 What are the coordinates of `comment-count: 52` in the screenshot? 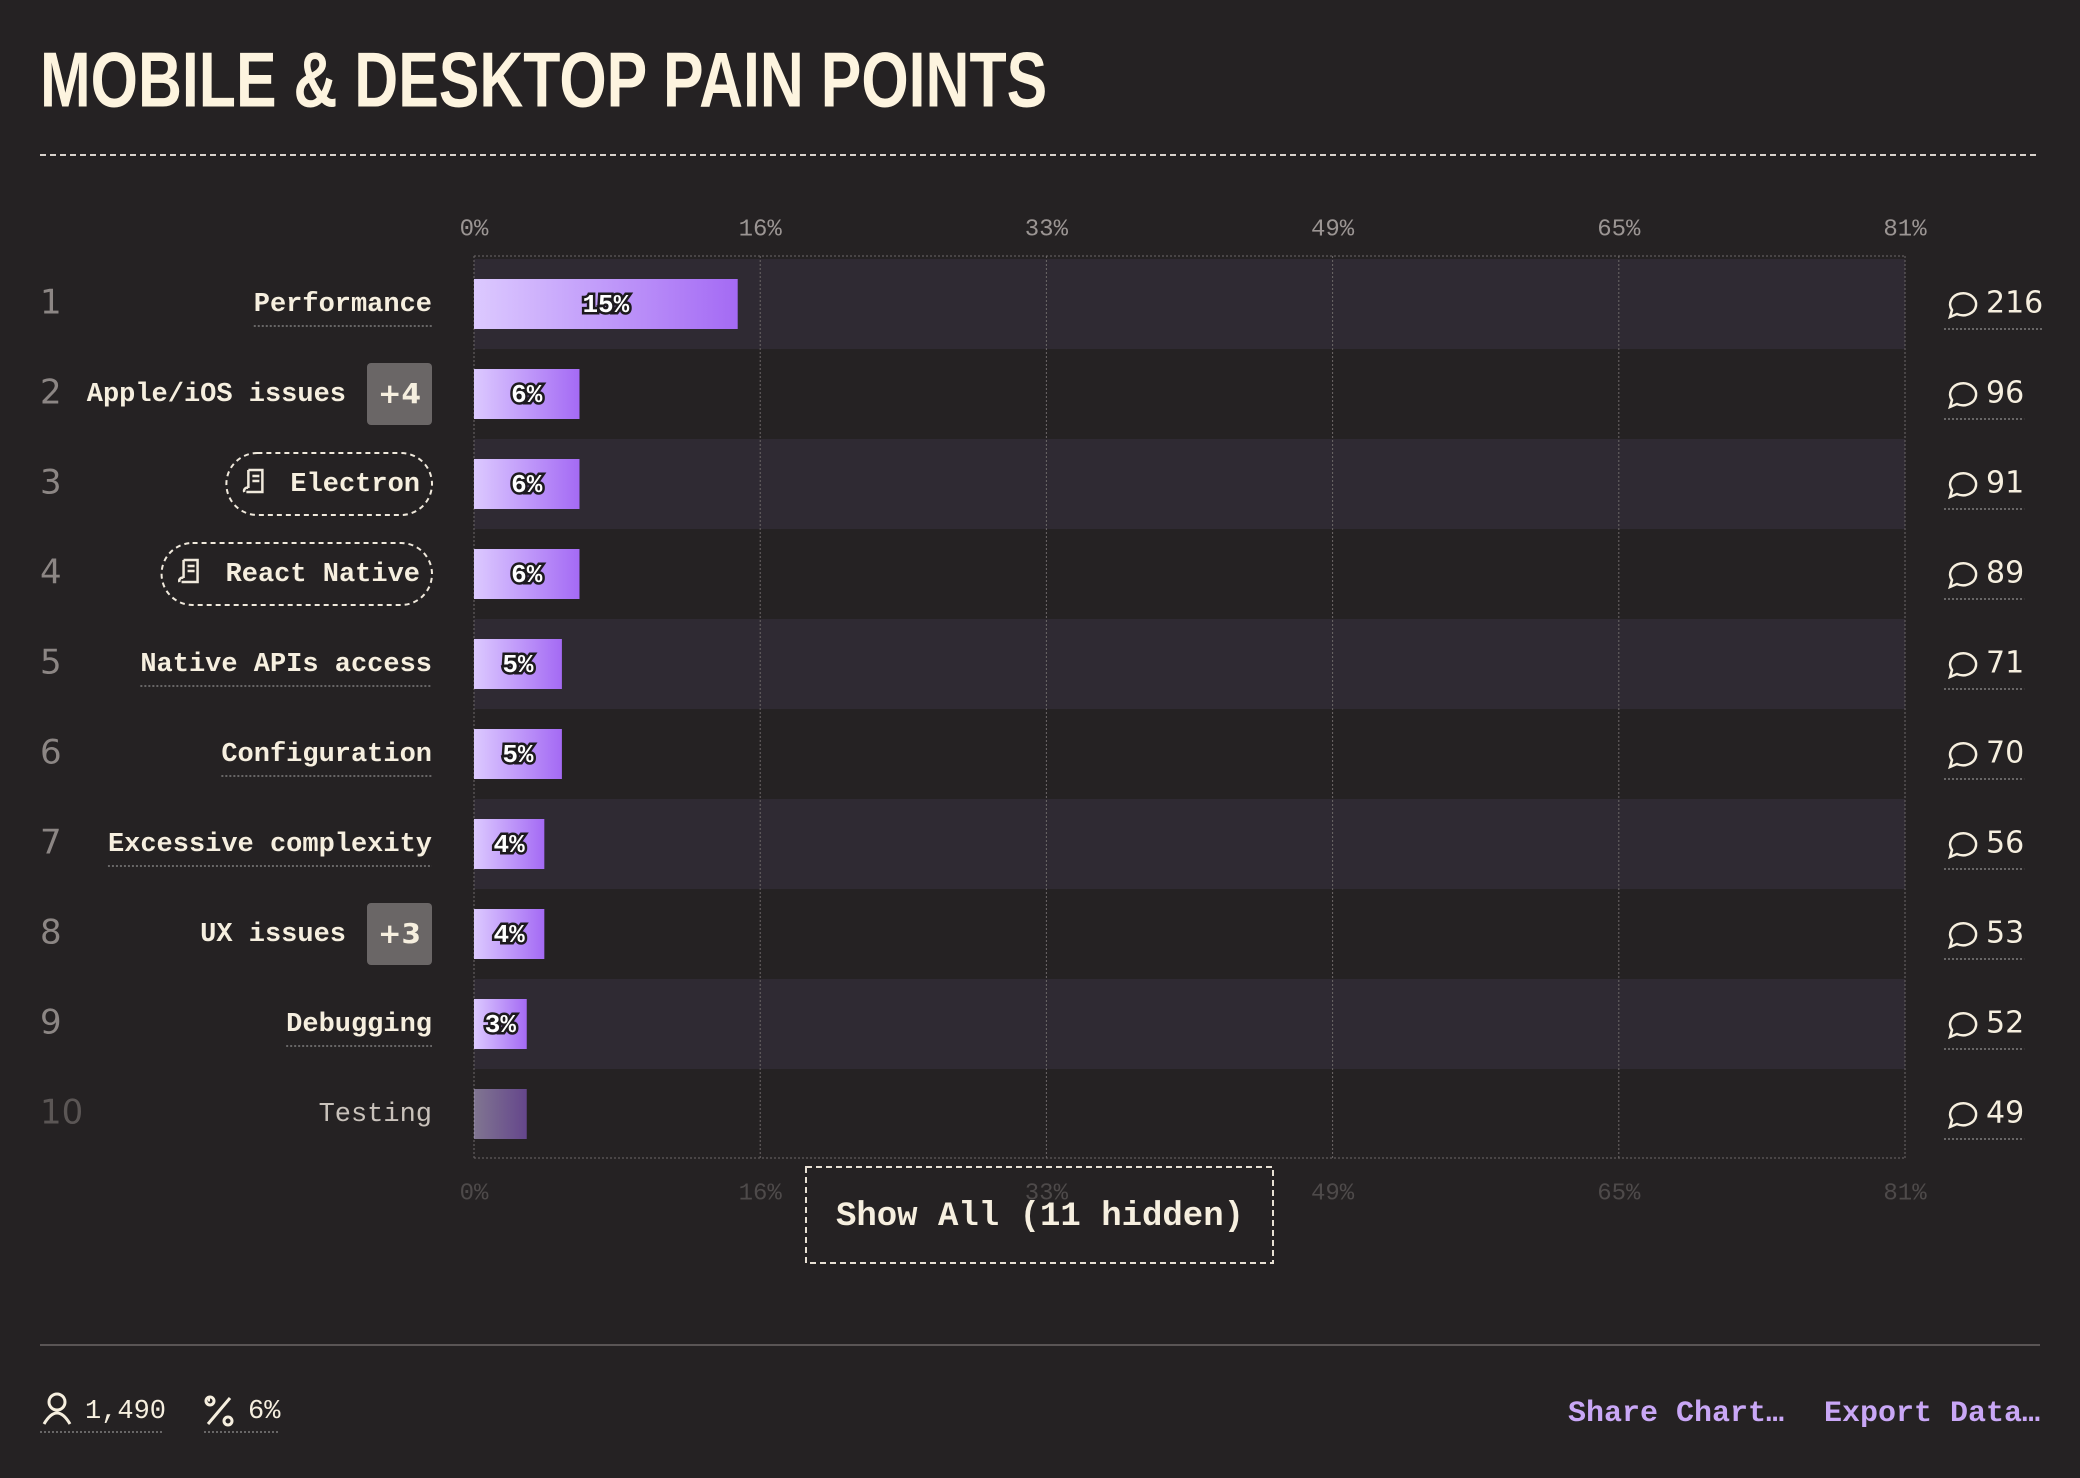 It's located at (2005, 1023).